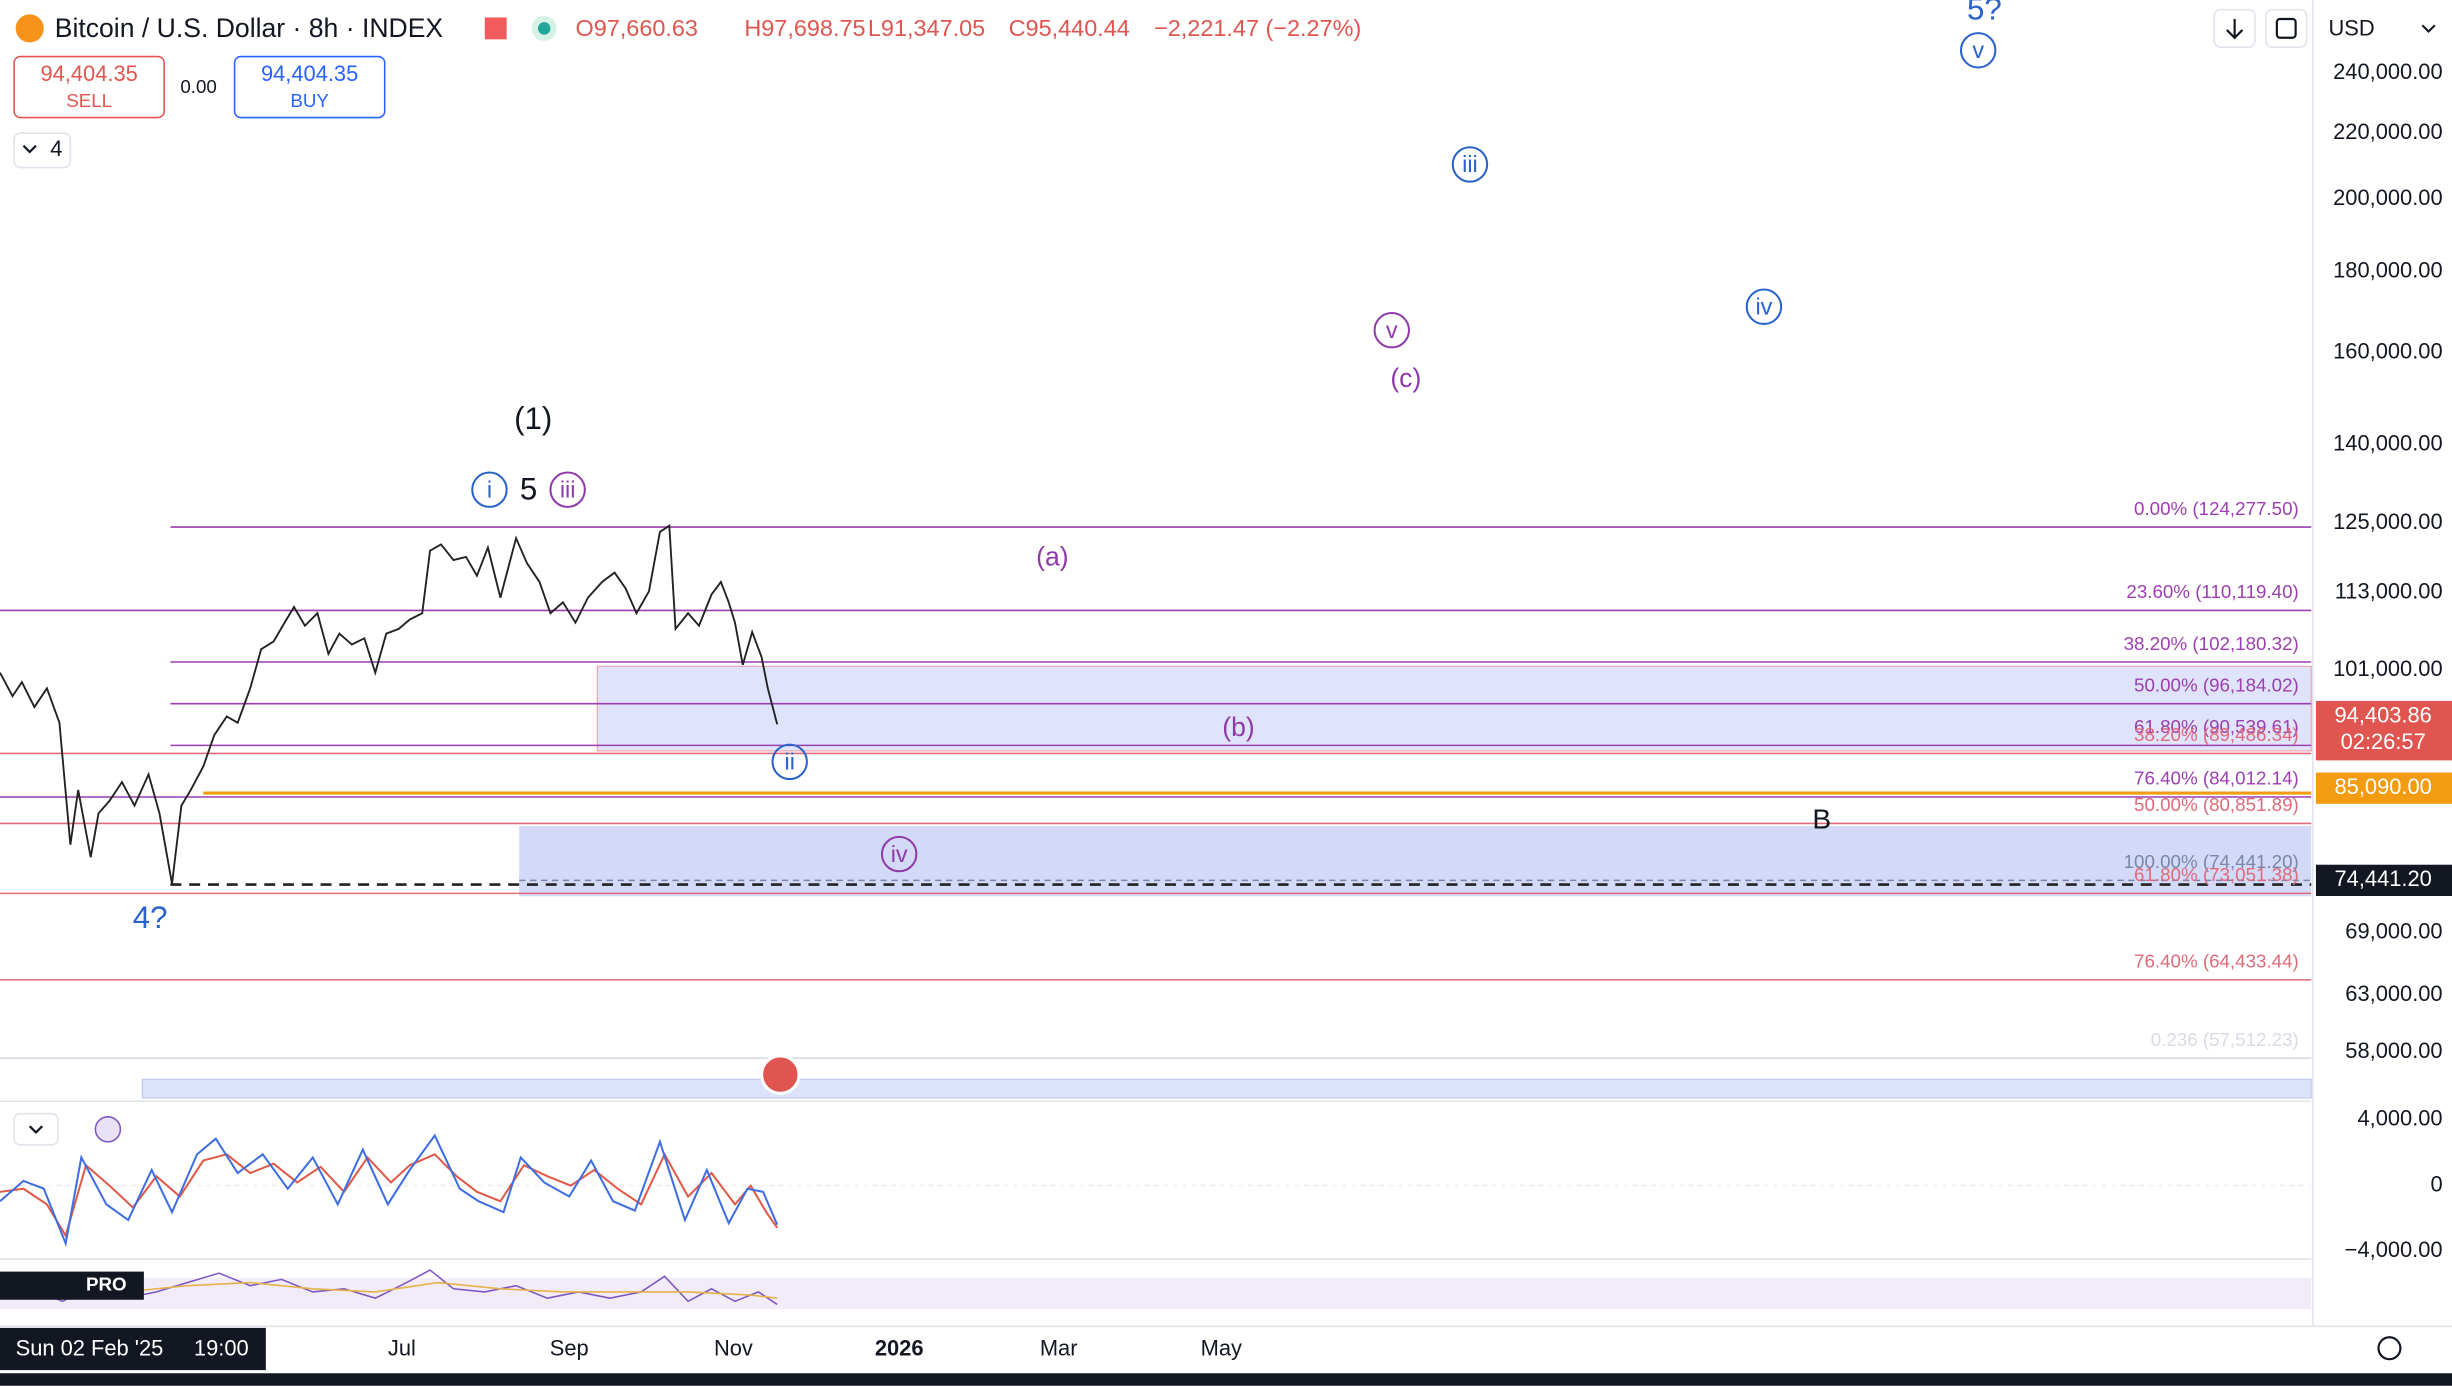 This screenshot has height=1386, width=2452. Describe the element at coordinates (2351, 28) in the screenshot. I see `currency: USD` at that location.